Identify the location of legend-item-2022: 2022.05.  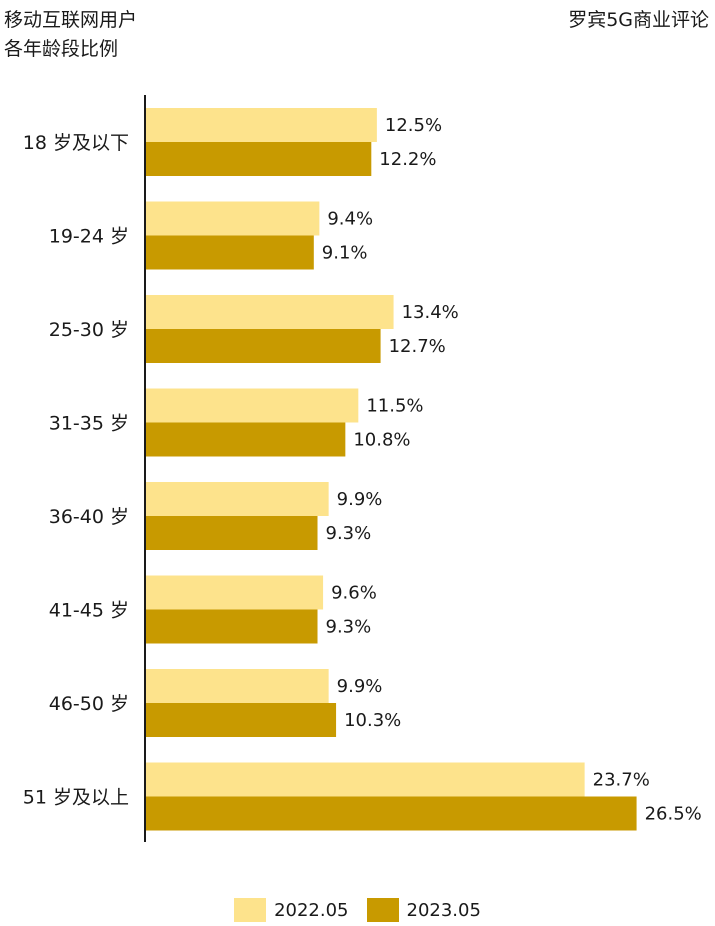
(291, 910).